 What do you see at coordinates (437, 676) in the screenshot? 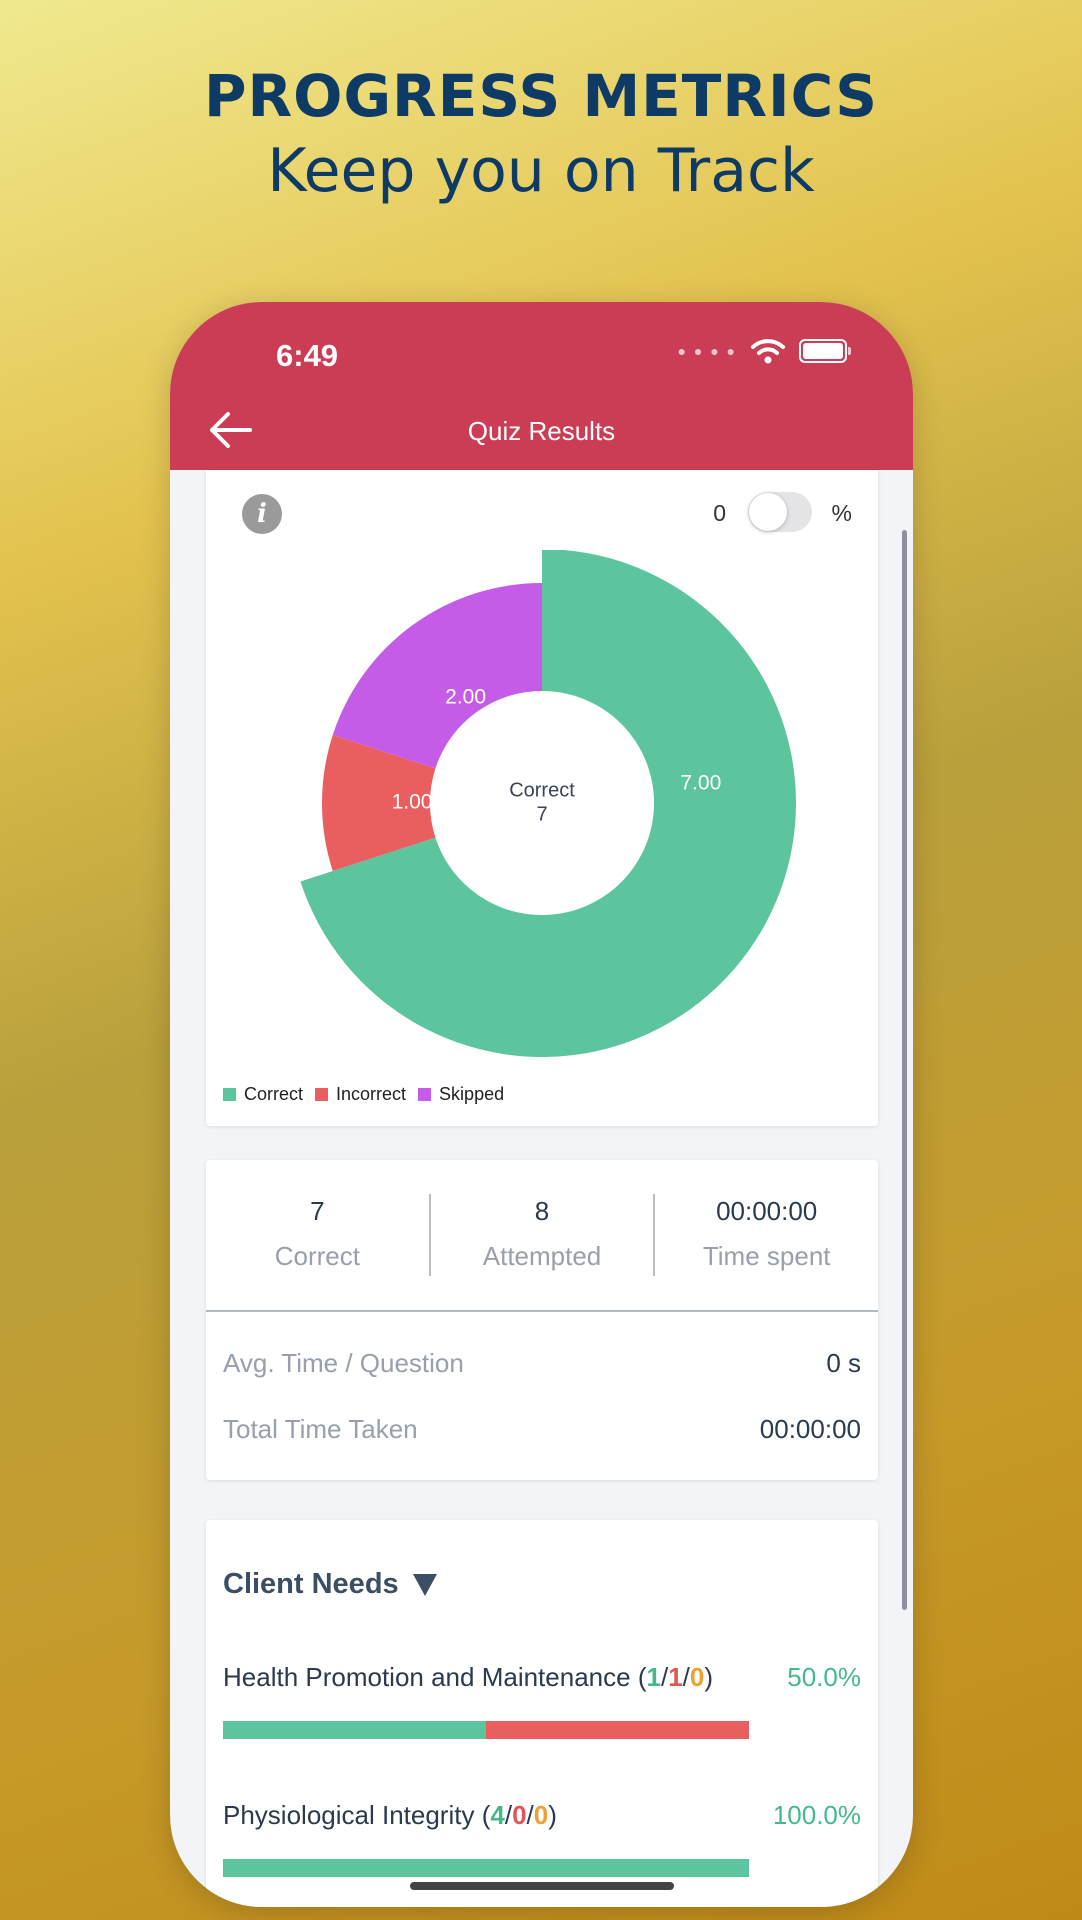
I see `slice-skipped` at bounding box center [437, 676].